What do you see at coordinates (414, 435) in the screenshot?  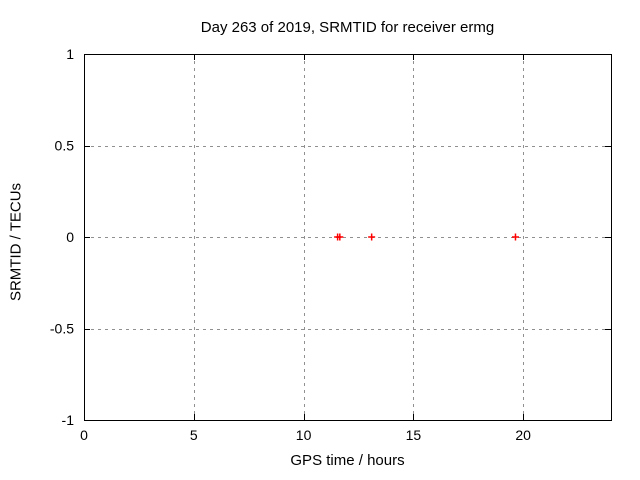 I see `x-tick-label: 15` at bounding box center [414, 435].